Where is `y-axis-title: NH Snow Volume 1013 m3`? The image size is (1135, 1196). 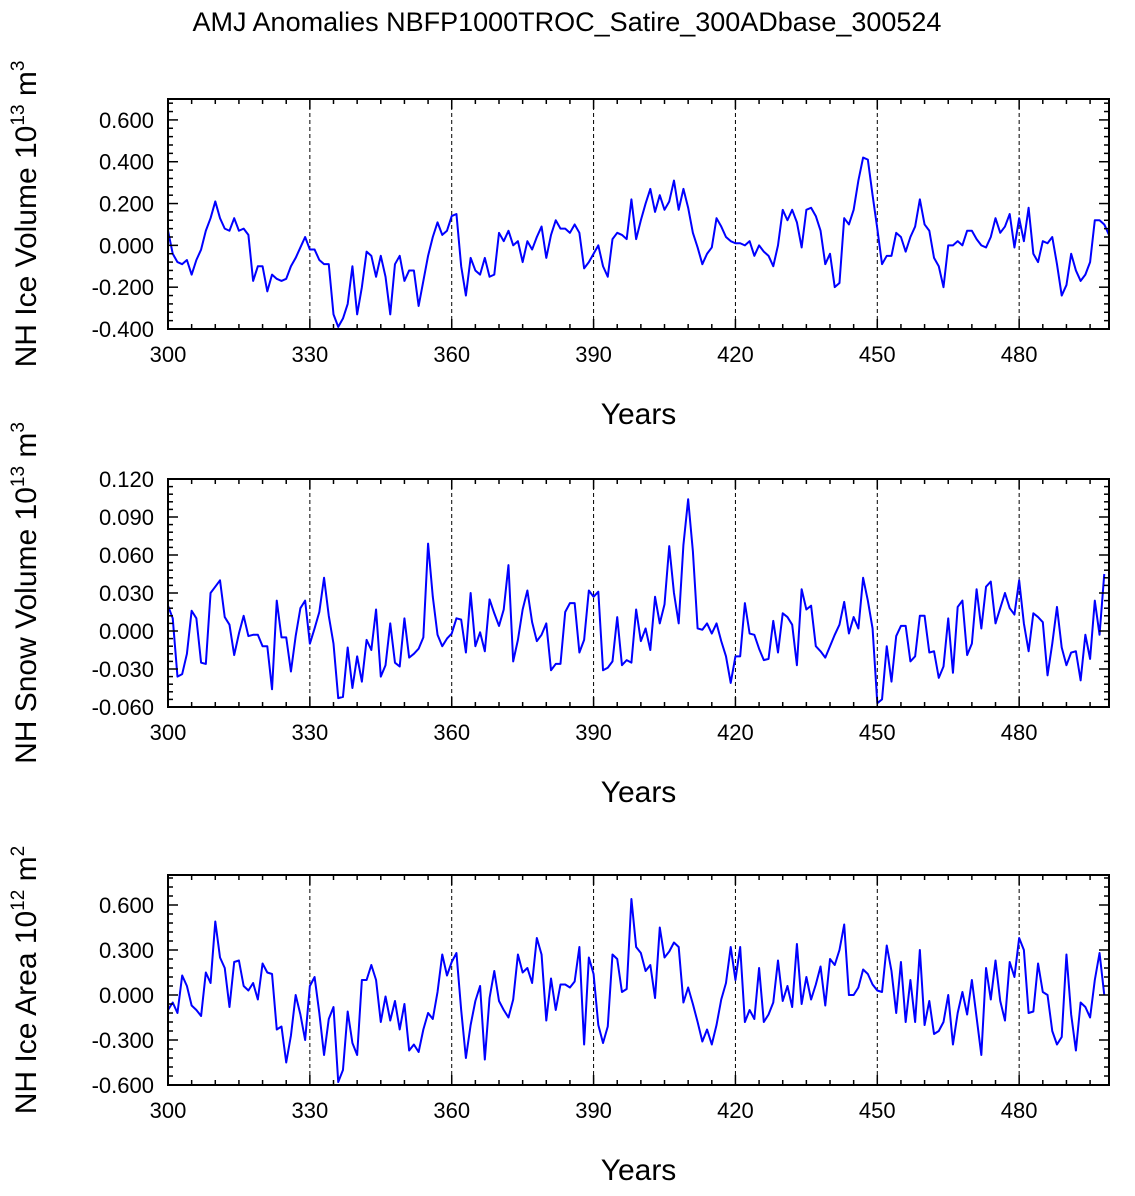
y-axis-title: NH Snow Volume 1013 m3 is located at coordinates (25, 593).